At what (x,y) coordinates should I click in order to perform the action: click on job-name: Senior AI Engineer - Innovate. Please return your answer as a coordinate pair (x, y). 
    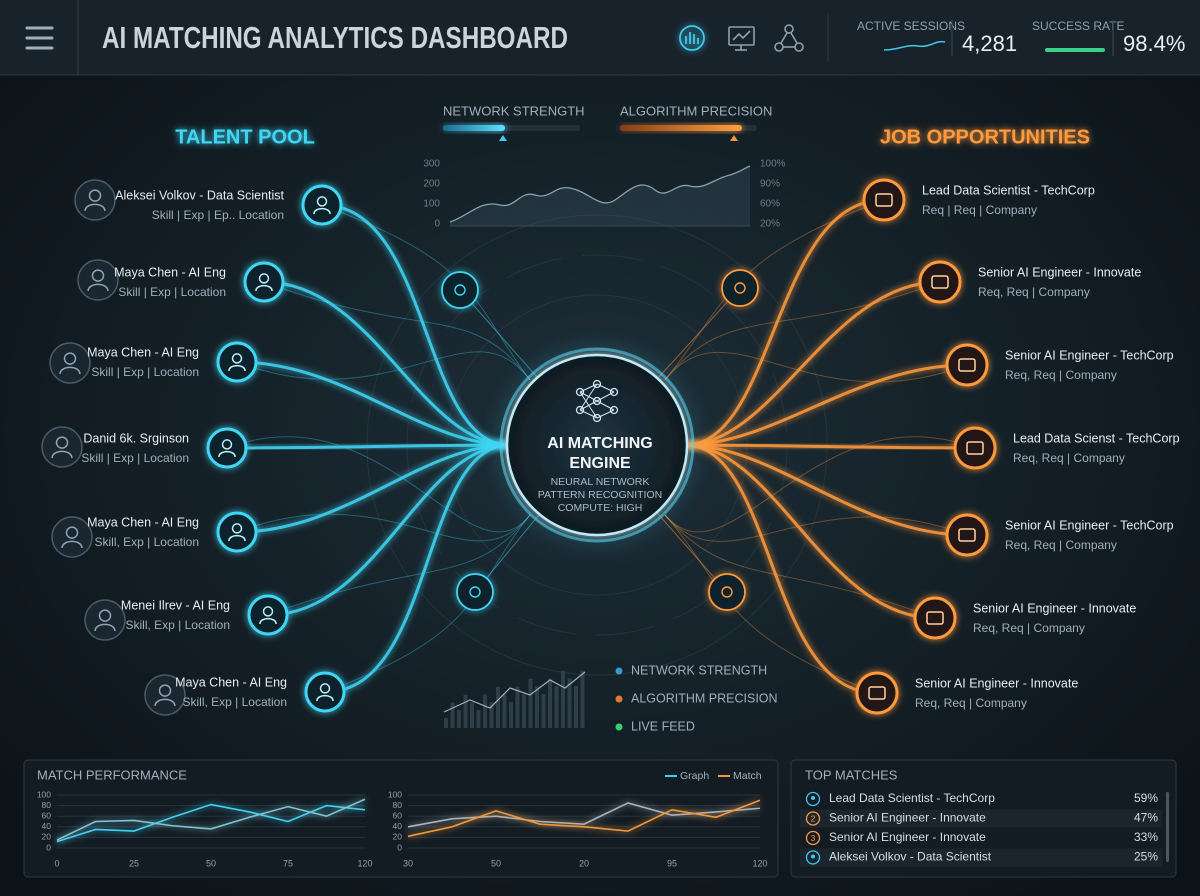
    Looking at the image, I should click on (1059, 272).